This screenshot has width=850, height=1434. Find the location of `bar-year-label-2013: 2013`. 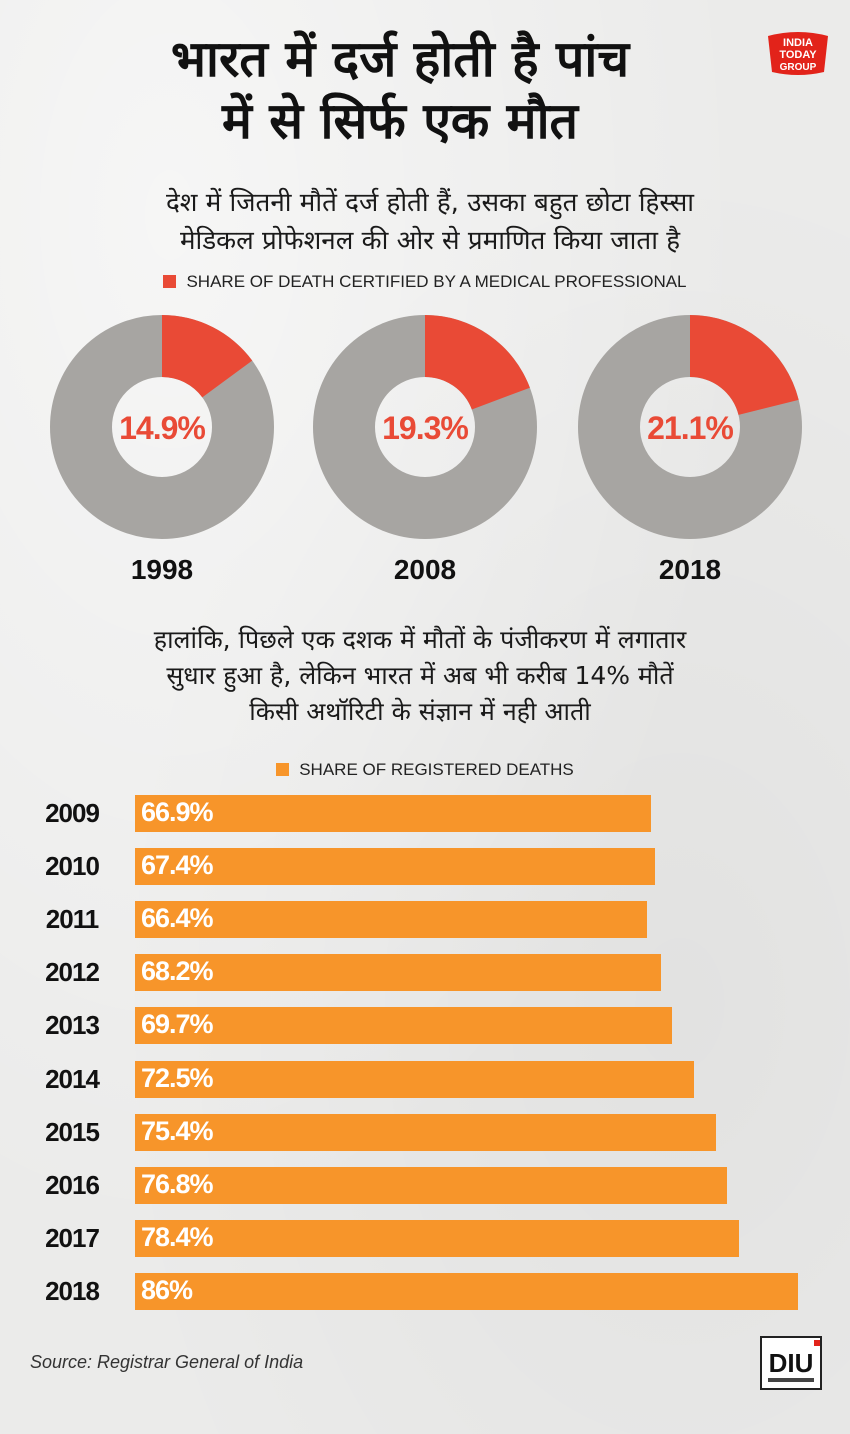

bar-year-label-2013: 2013 is located at coordinates (72, 1025).